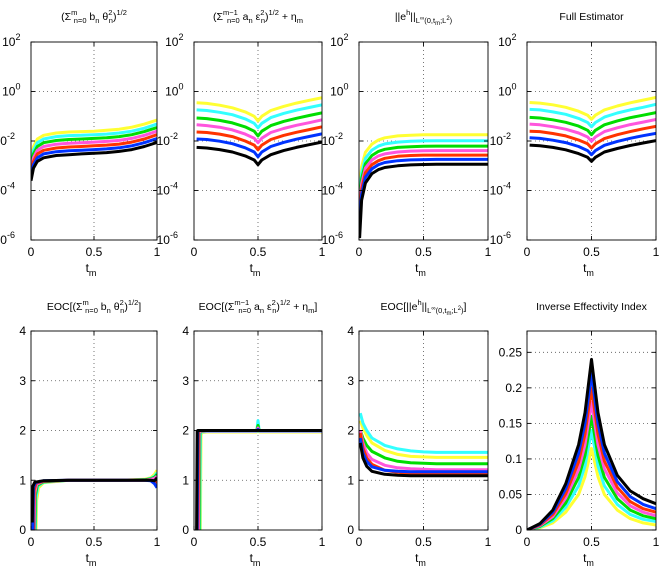 This screenshot has width=664, height=569. I want to click on chart-title: (Σmn=0​ bn​ θ2n​)1/2​, so click(94, 16).